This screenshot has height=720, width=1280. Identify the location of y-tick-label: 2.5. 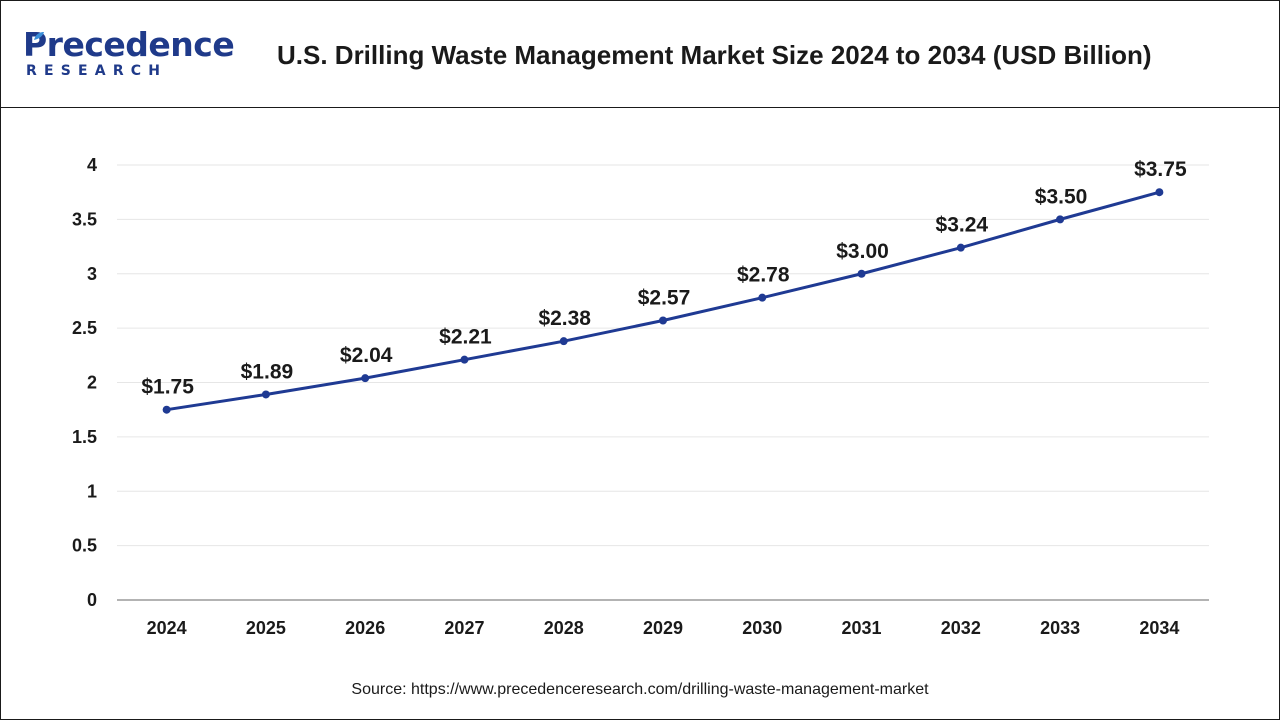
(84, 328).